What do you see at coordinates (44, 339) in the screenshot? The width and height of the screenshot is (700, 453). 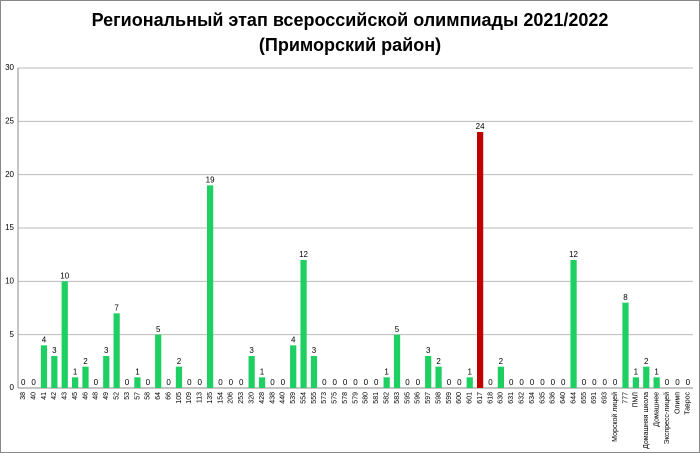 I see `value-label: 4` at bounding box center [44, 339].